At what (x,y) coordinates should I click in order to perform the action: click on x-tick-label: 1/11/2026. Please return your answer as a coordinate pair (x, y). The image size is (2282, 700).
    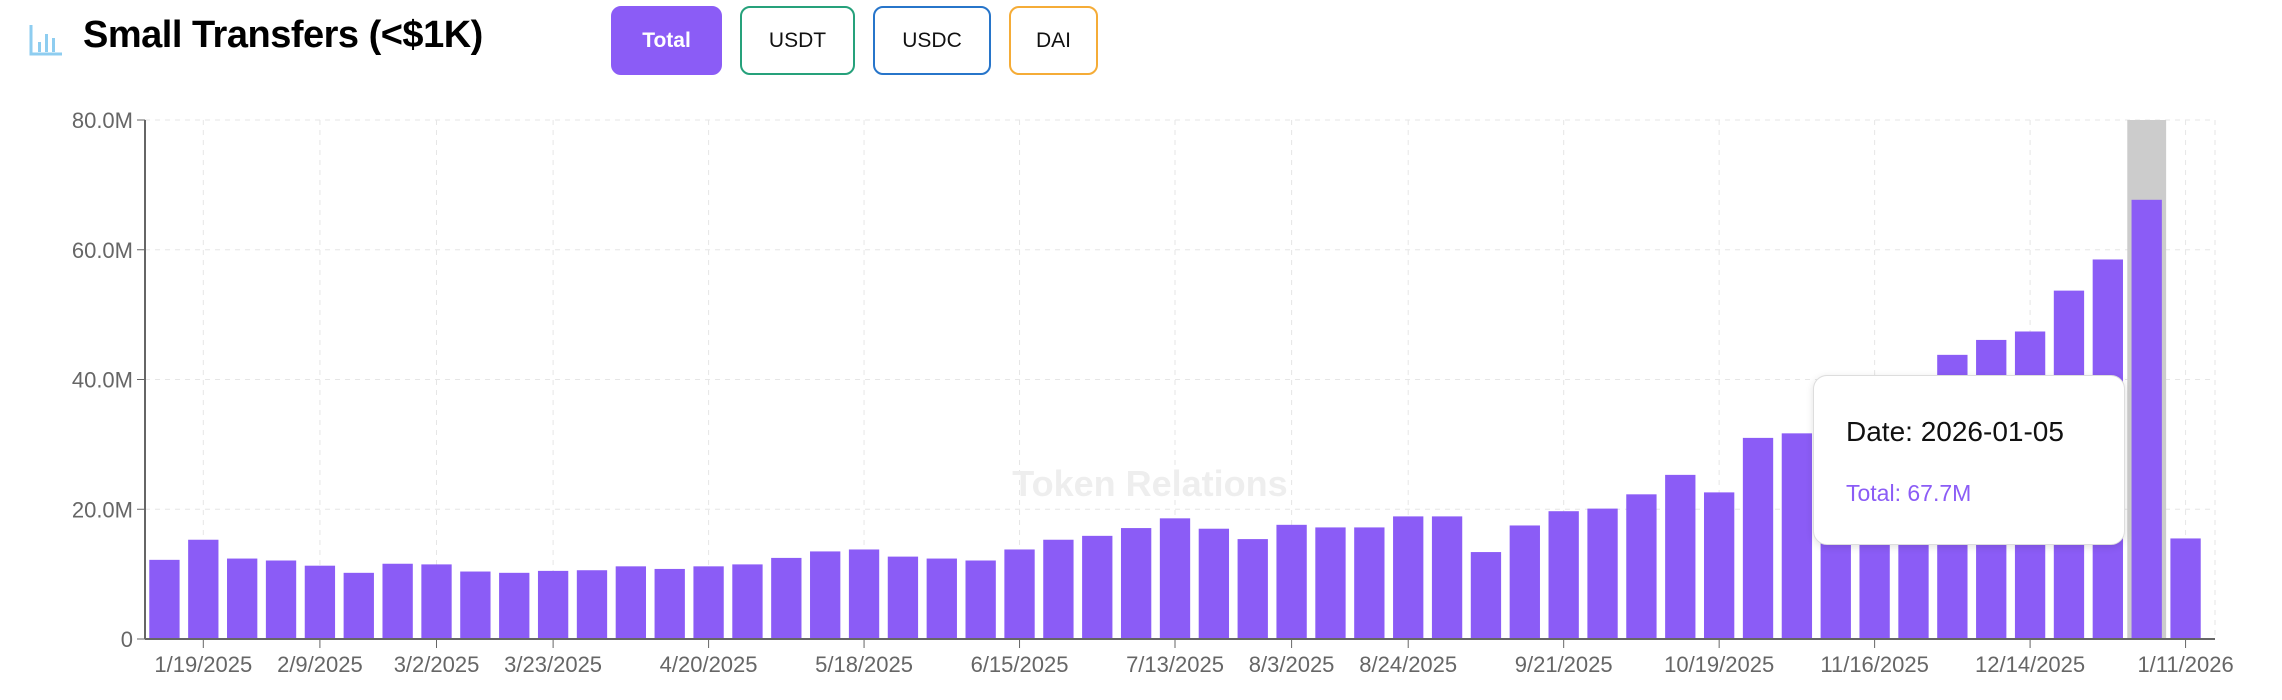
    Looking at the image, I should click on (2185, 664).